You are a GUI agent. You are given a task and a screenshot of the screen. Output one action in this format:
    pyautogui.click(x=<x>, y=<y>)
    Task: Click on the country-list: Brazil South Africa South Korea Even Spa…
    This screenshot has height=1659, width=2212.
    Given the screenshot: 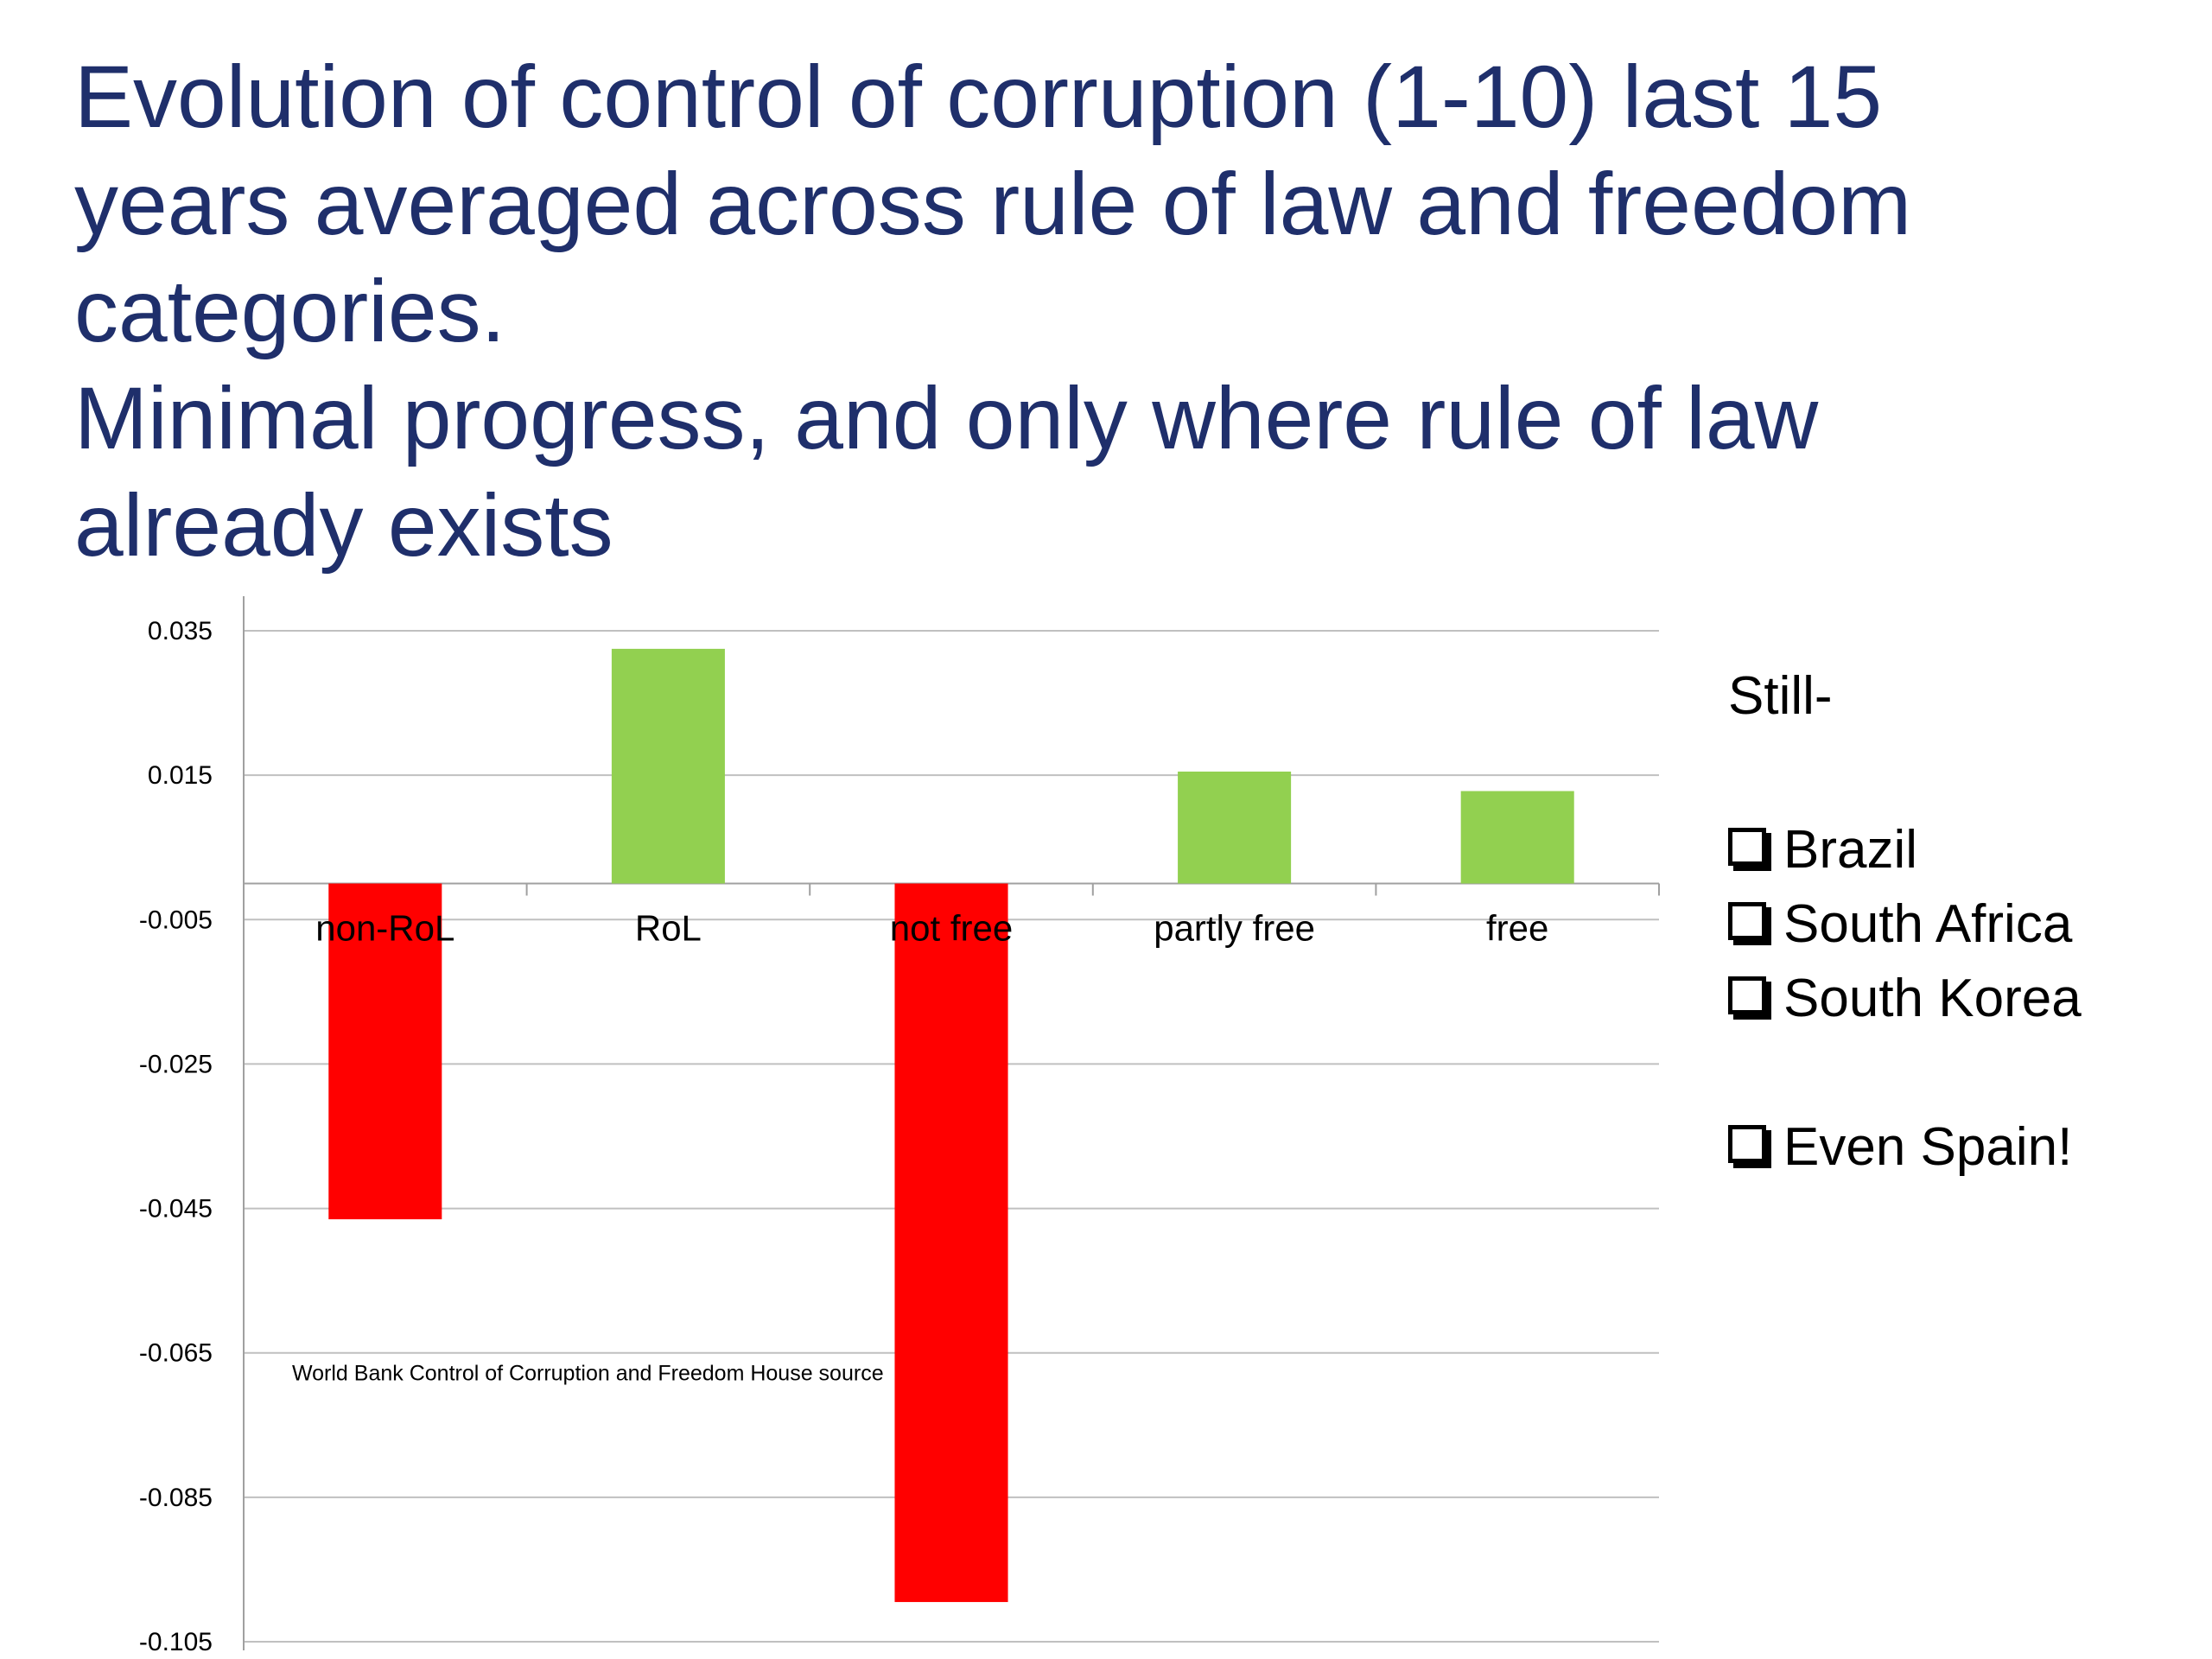 What is the action you would take?
    pyautogui.click(x=1905, y=999)
    